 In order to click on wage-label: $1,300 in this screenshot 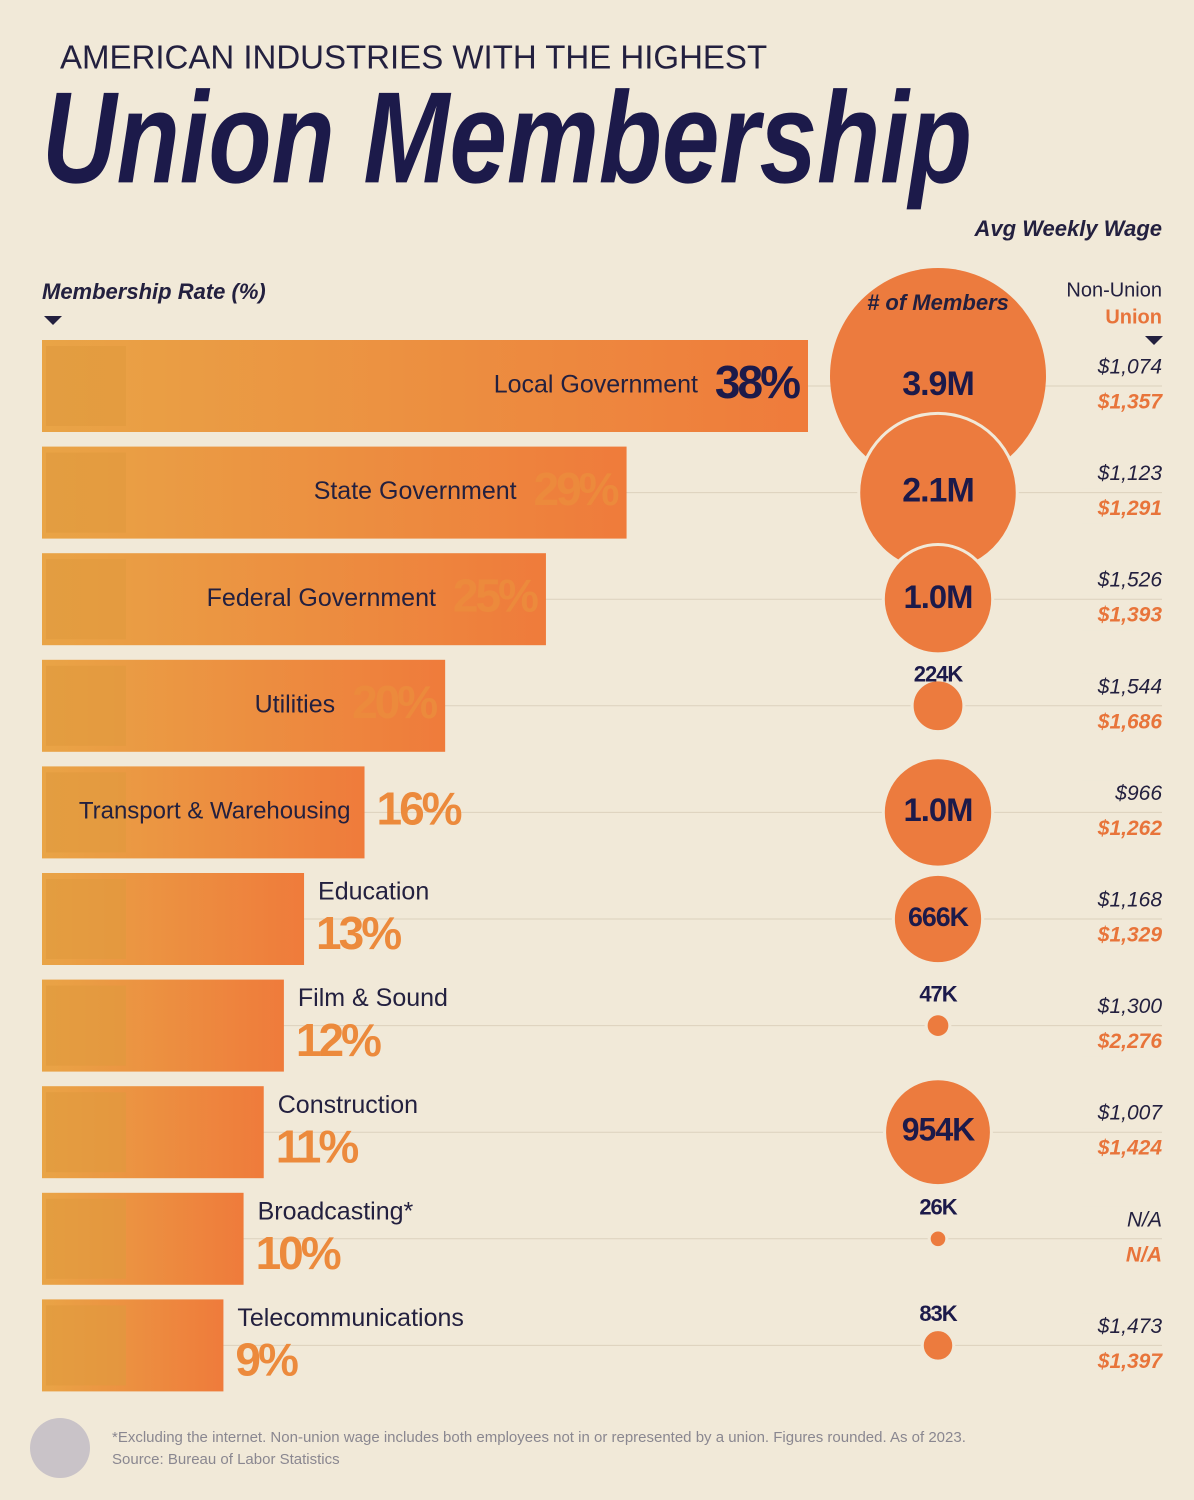, I will do `click(1130, 1006)`.